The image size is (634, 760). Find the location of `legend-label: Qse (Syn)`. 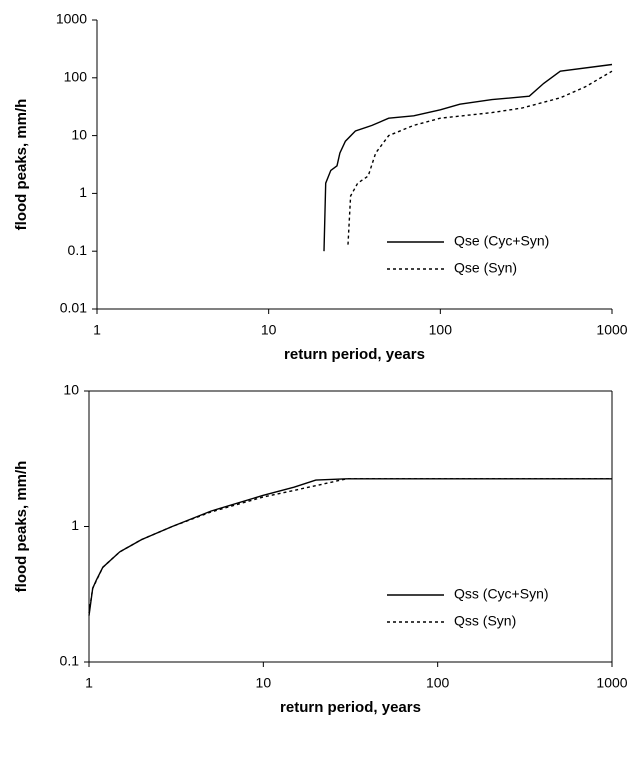

legend-label: Qse (Syn) is located at coordinates (485, 268).